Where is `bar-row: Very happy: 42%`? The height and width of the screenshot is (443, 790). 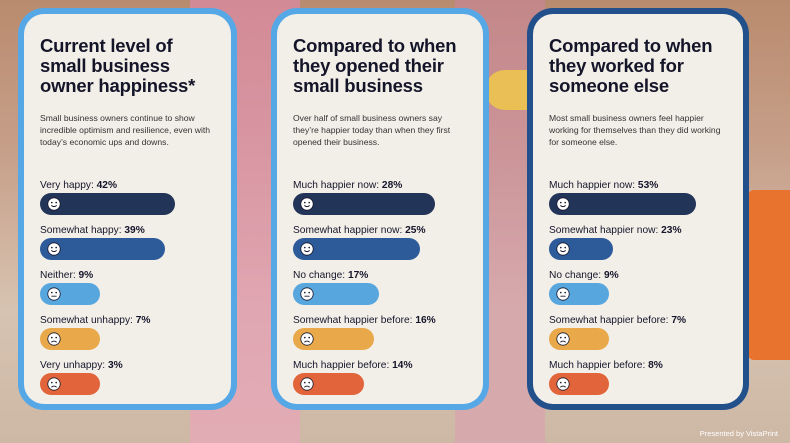
bar-row: Very happy: 42% is located at coordinates (130, 201).